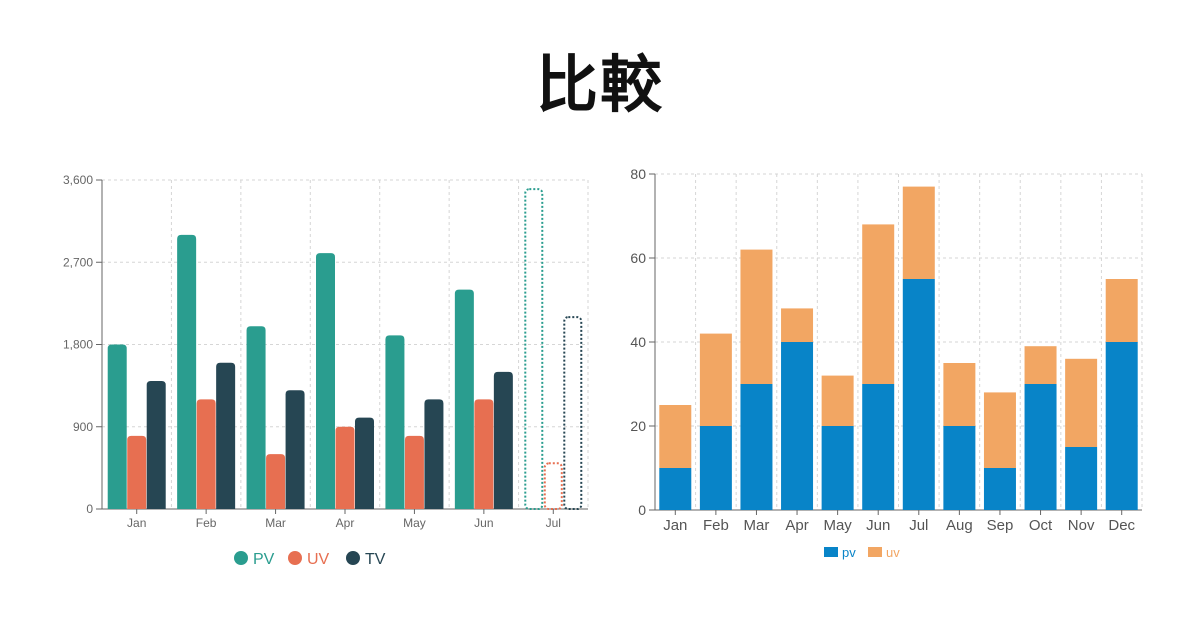 This screenshot has height=630, width=1200. What do you see at coordinates (1121, 426) in the screenshot?
I see `bar-pv-dec` at bounding box center [1121, 426].